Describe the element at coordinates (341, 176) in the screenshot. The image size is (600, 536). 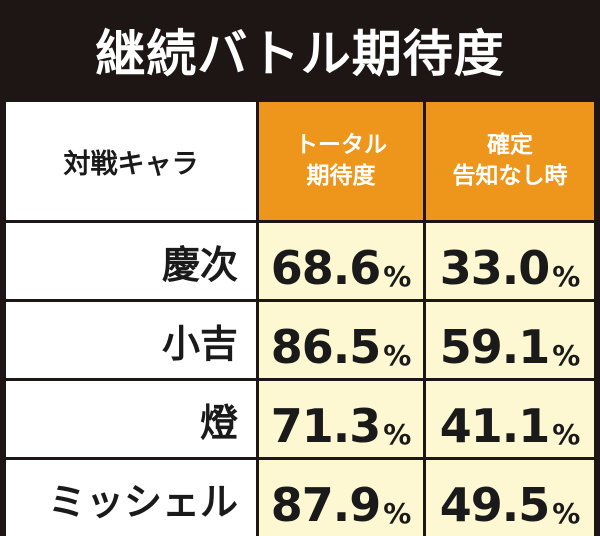
I see `header-total-line2: 期待度` at that location.